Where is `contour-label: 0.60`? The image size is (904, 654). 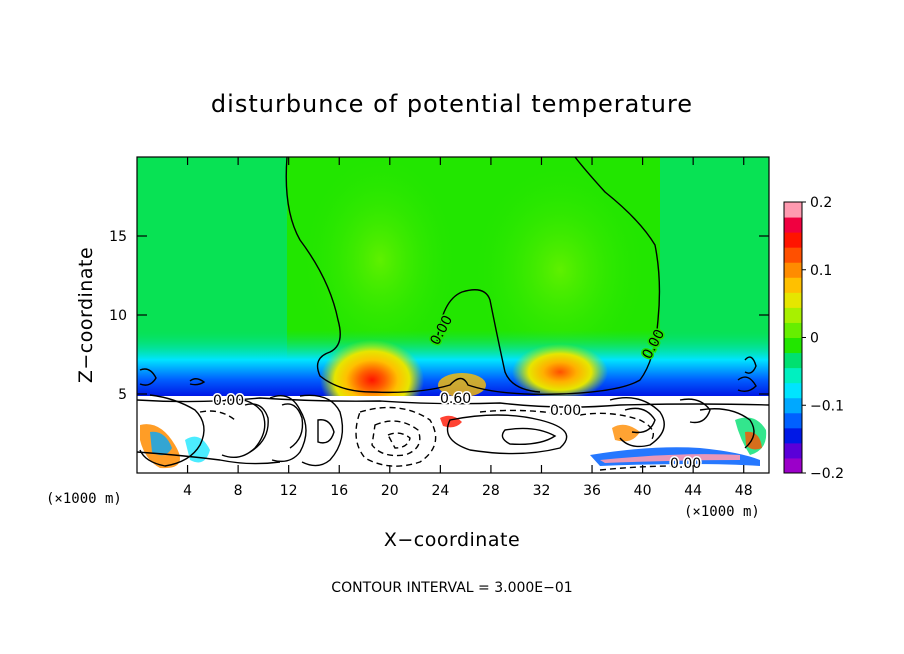 contour-label: 0.60 is located at coordinates (455, 399).